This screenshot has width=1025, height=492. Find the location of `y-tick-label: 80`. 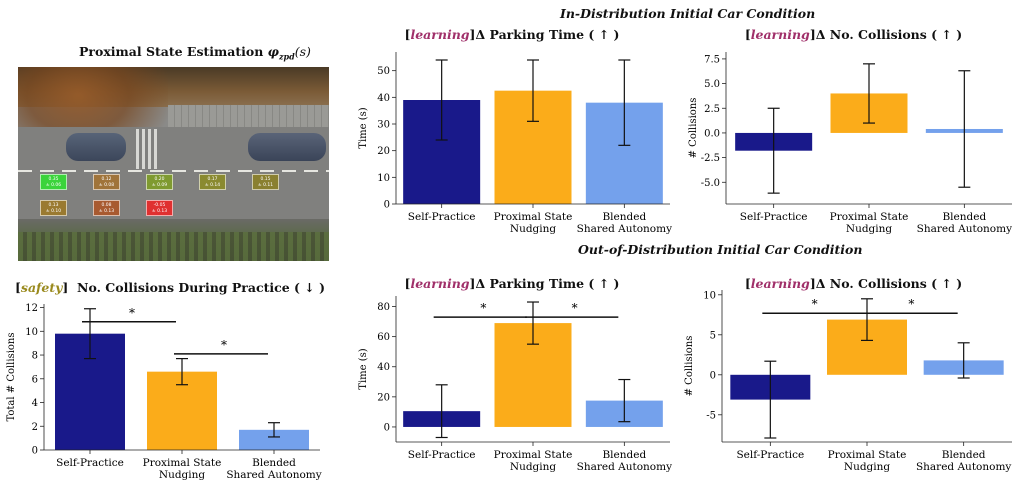

y-tick-label: 80 is located at coordinates (383, 307).